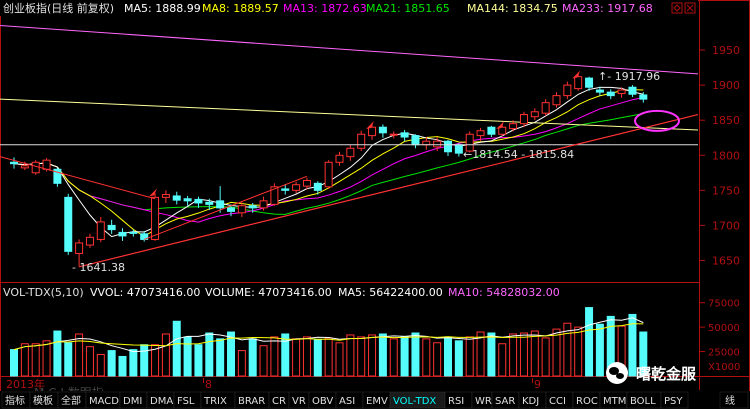 The height and width of the screenshot is (409, 750). I want to click on svg-text: RSI, so click(456, 401).